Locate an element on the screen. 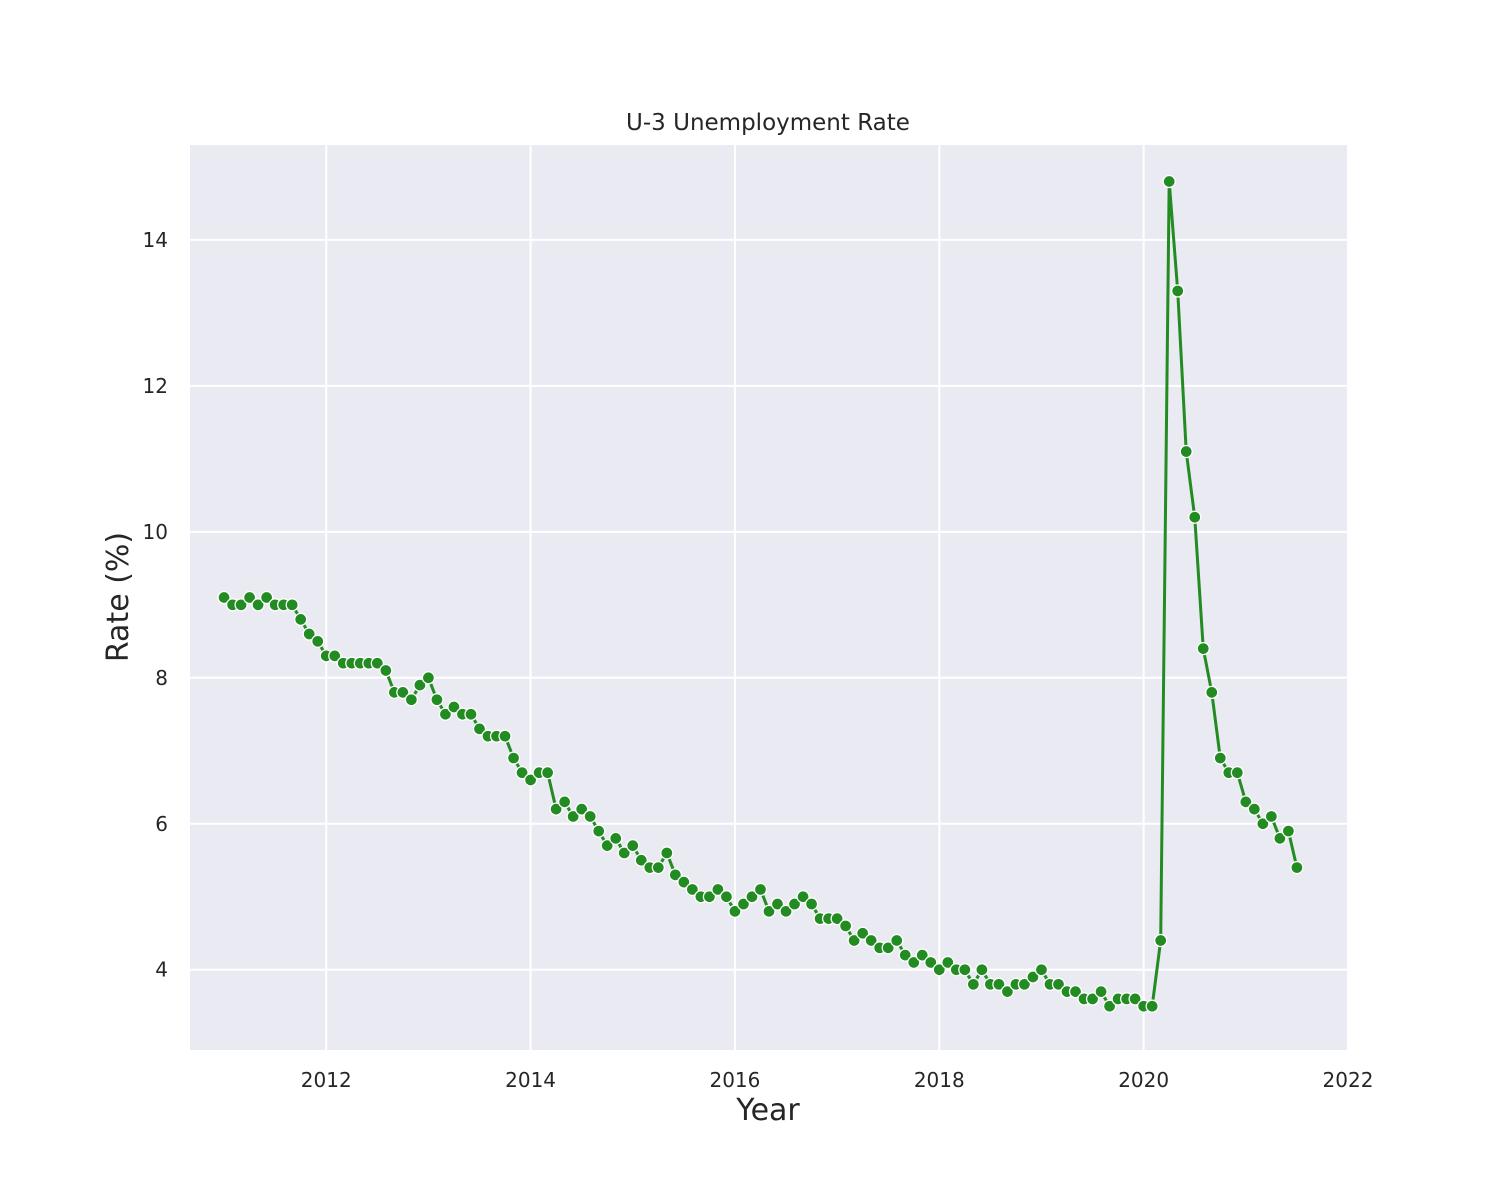 Image resolution: width=1500 pixels, height=1200 pixels. x-tick-label: 2022 is located at coordinates (1348, 1080).